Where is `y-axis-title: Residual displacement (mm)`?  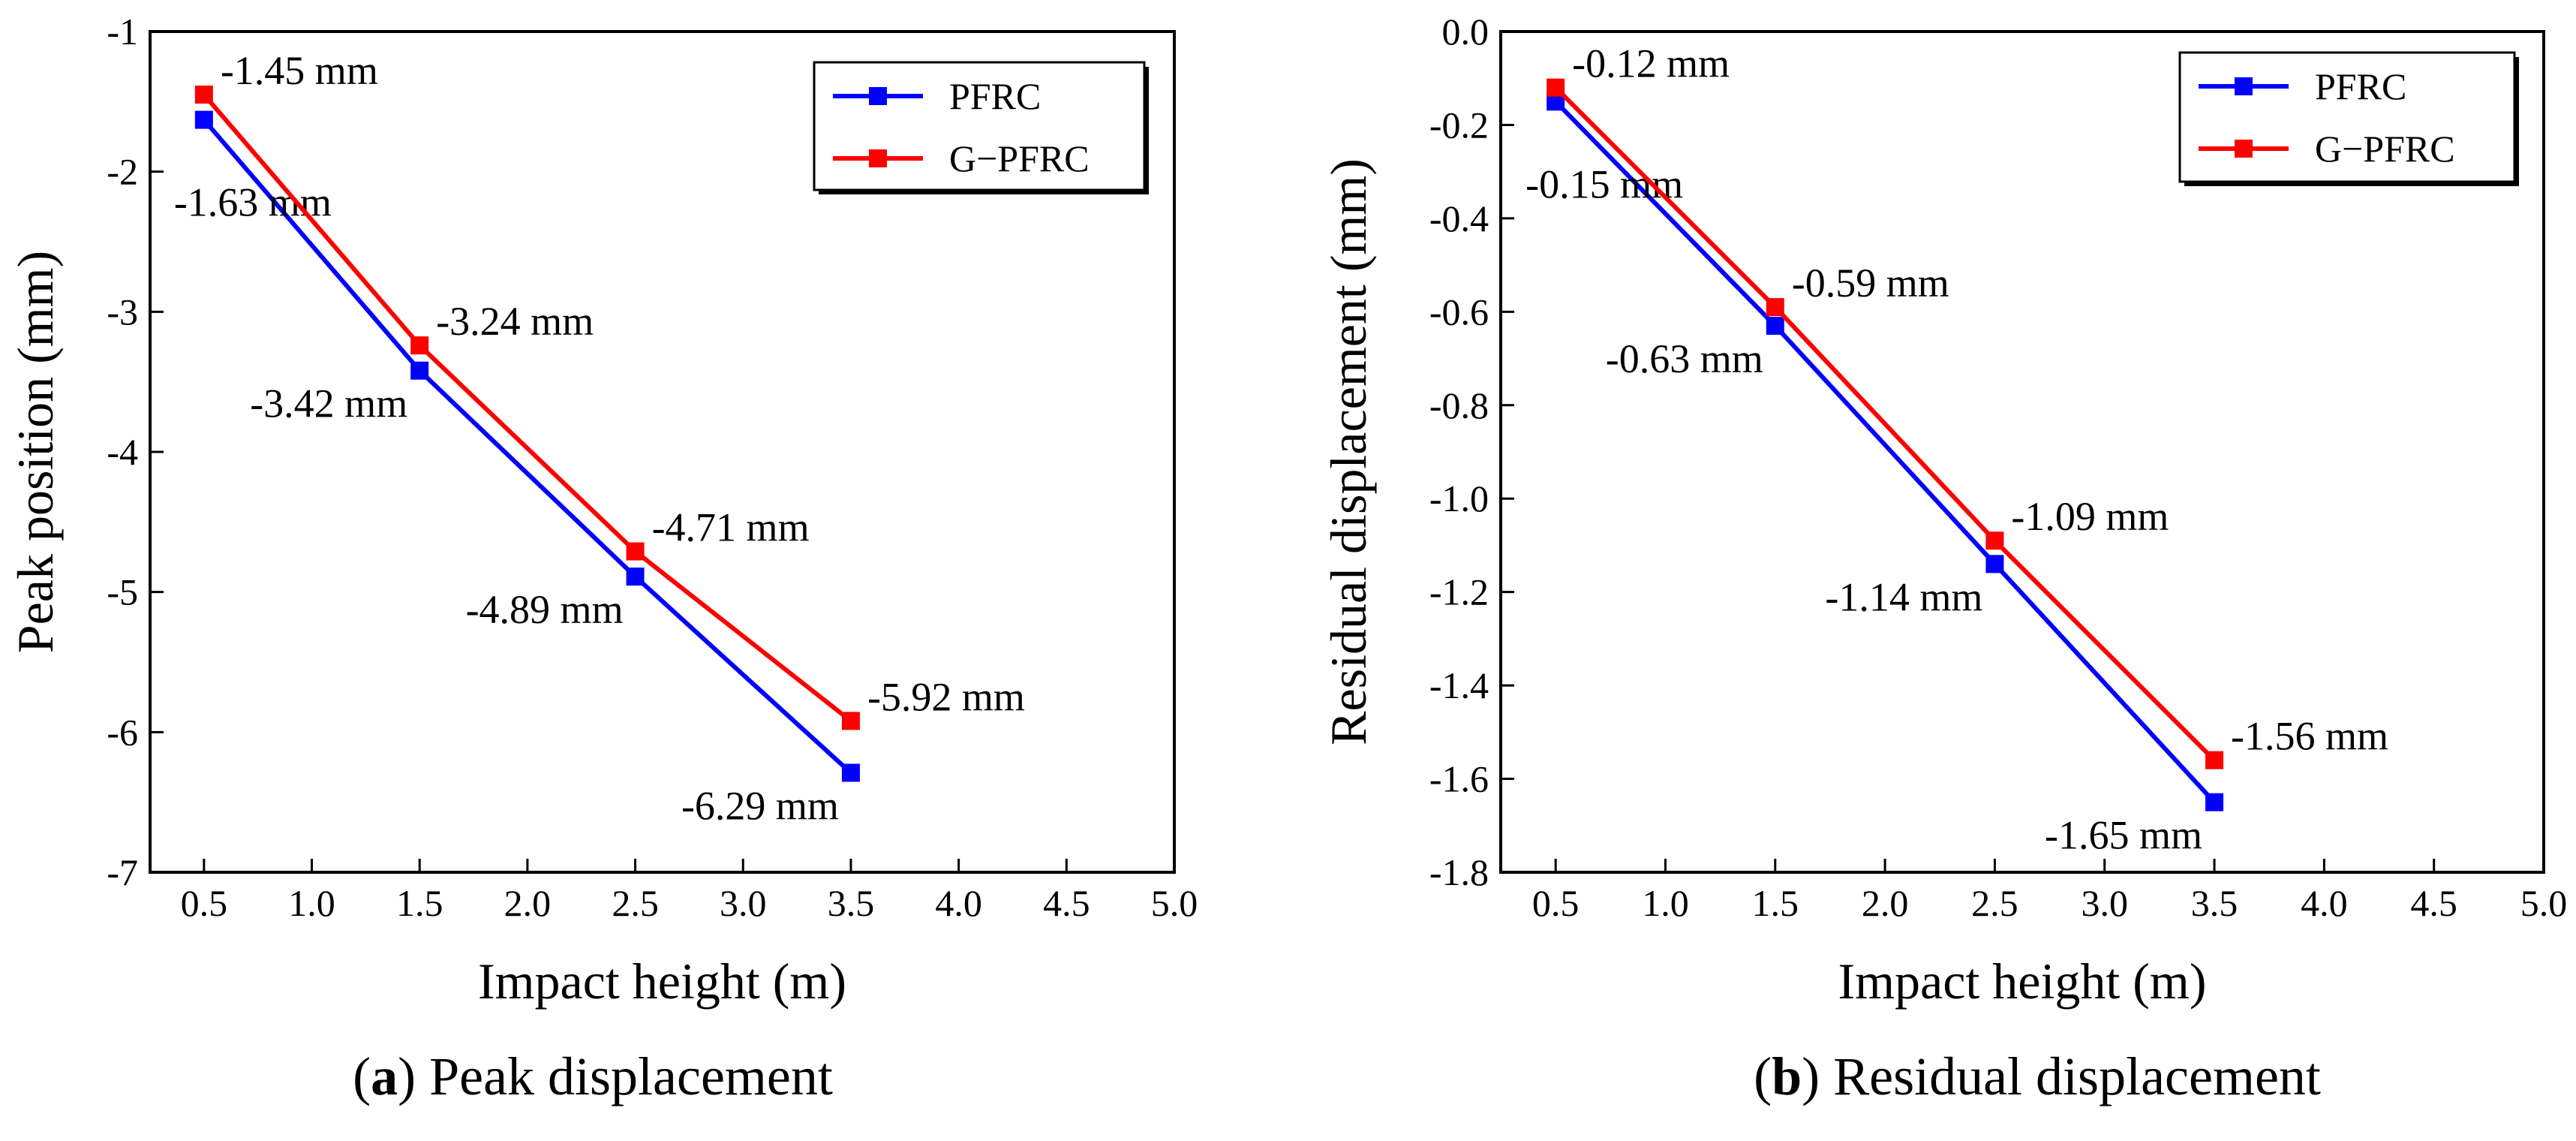
y-axis-title: Residual displacement (mm) is located at coordinates (1348, 451).